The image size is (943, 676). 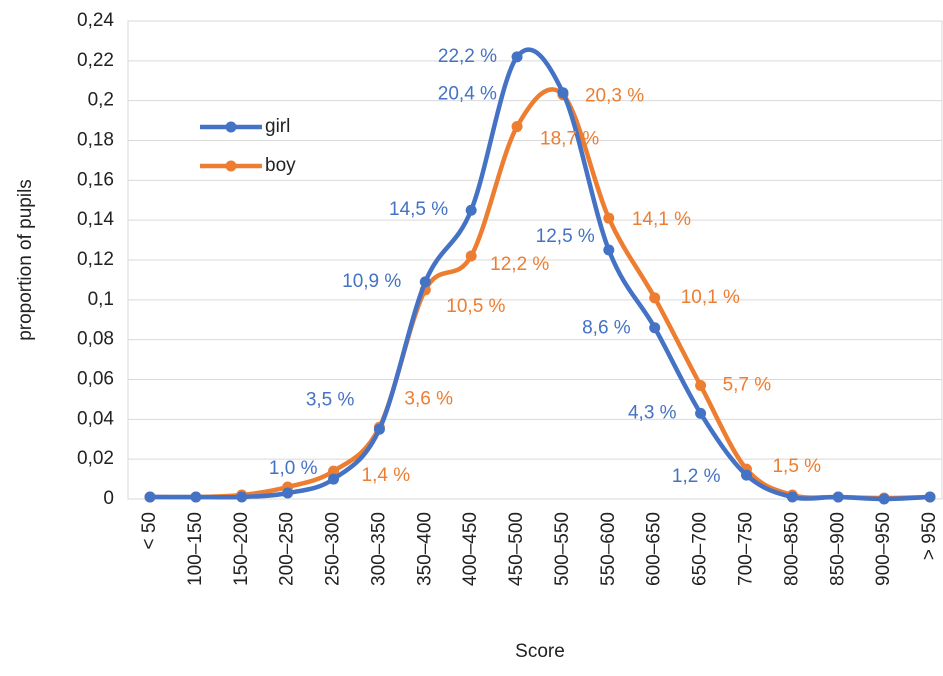 What do you see at coordinates (661, 219) in the screenshot?
I see `data-label: 14,1 %` at bounding box center [661, 219].